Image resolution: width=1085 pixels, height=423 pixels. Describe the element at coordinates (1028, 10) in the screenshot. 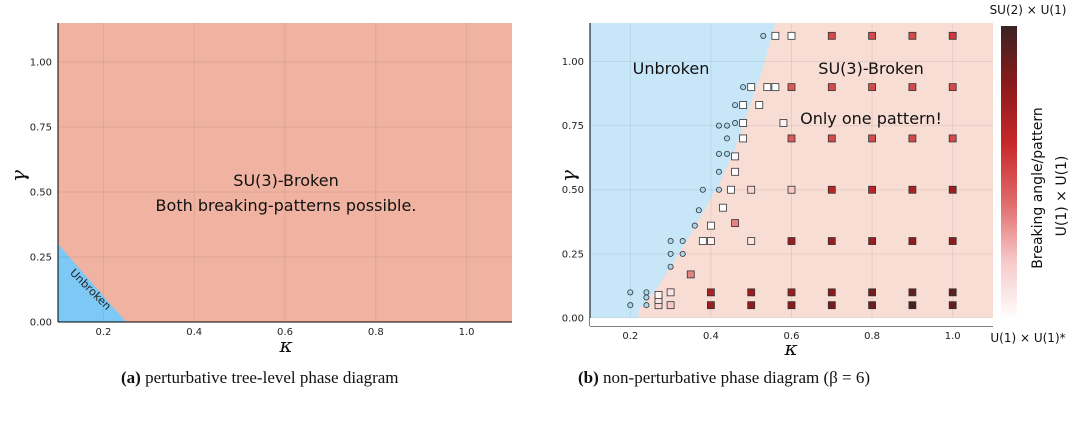

I see `colorbar-top-label: SU(2) × U(1)` at that location.